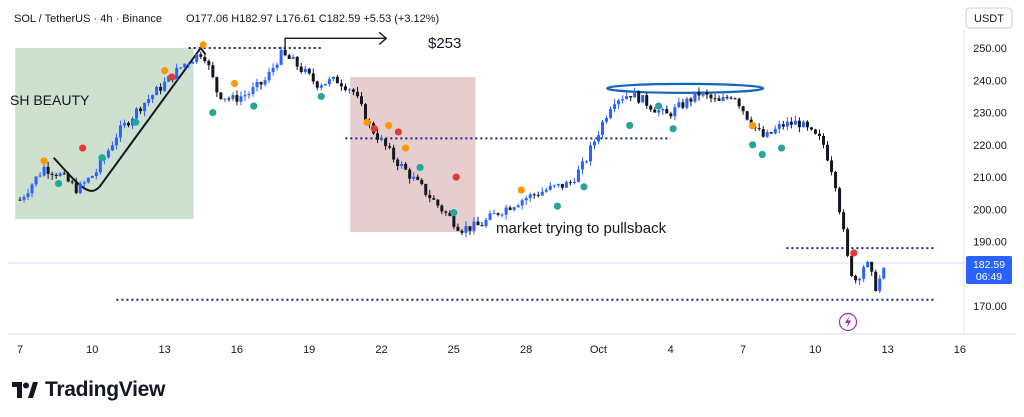  Describe the element at coordinates (491, 350) in the screenshot. I see `time-axis: 7 10 13 16 19 22 25 28 Oct 4 7 10 13 16` at that location.